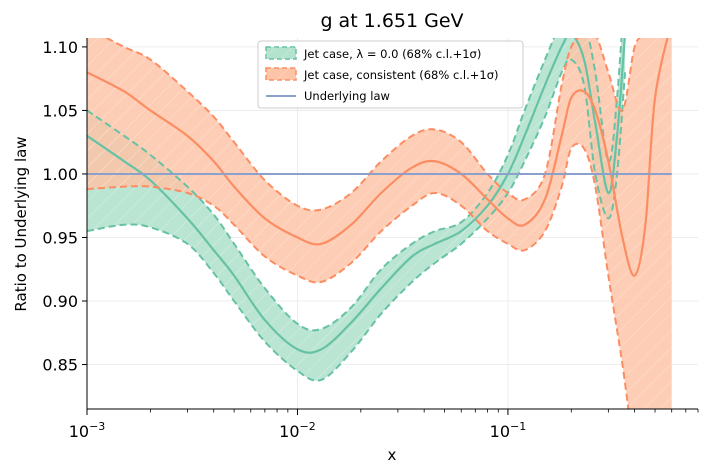 This screenshot has height=476, width=709. I want to click on y-tick-label: 0.90, so click(60, 301).